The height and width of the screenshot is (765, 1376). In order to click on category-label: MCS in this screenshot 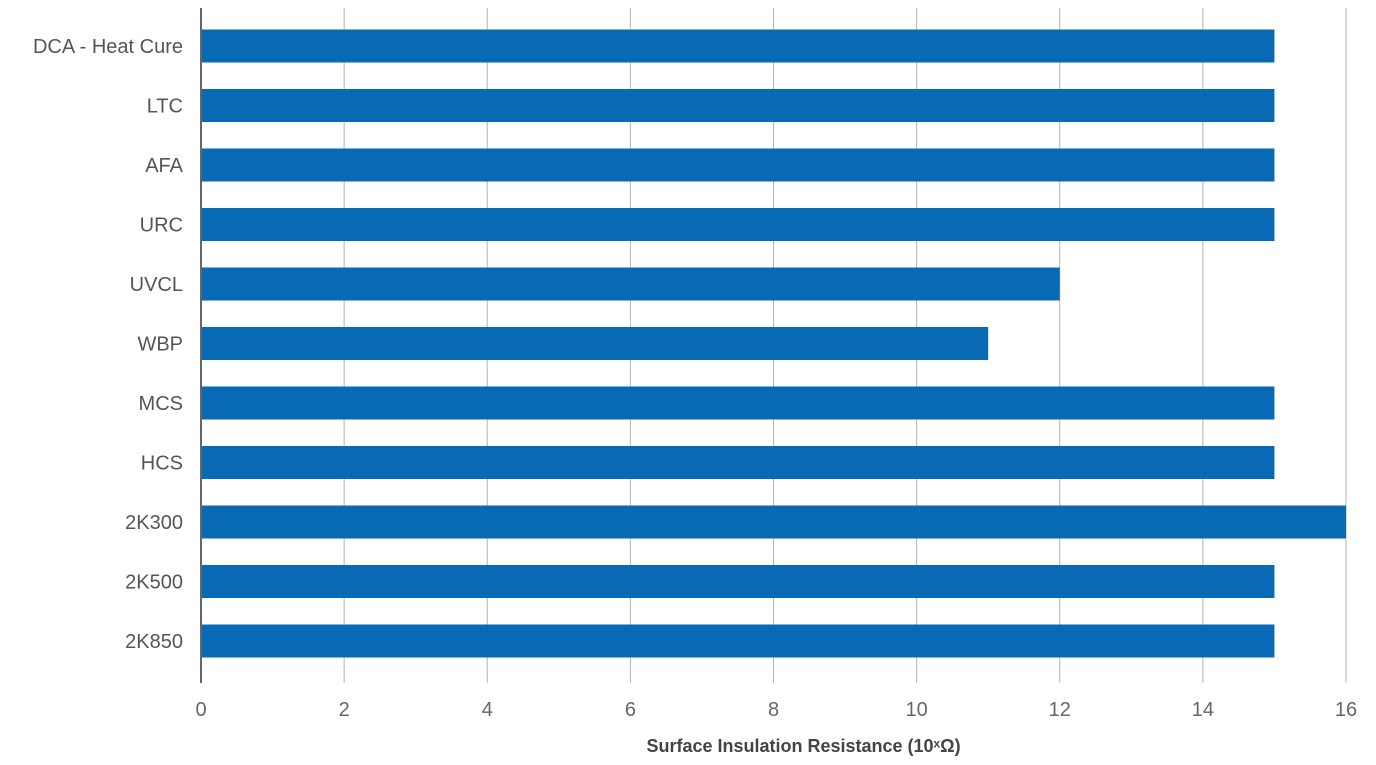, I will do `click(161, 404)`.